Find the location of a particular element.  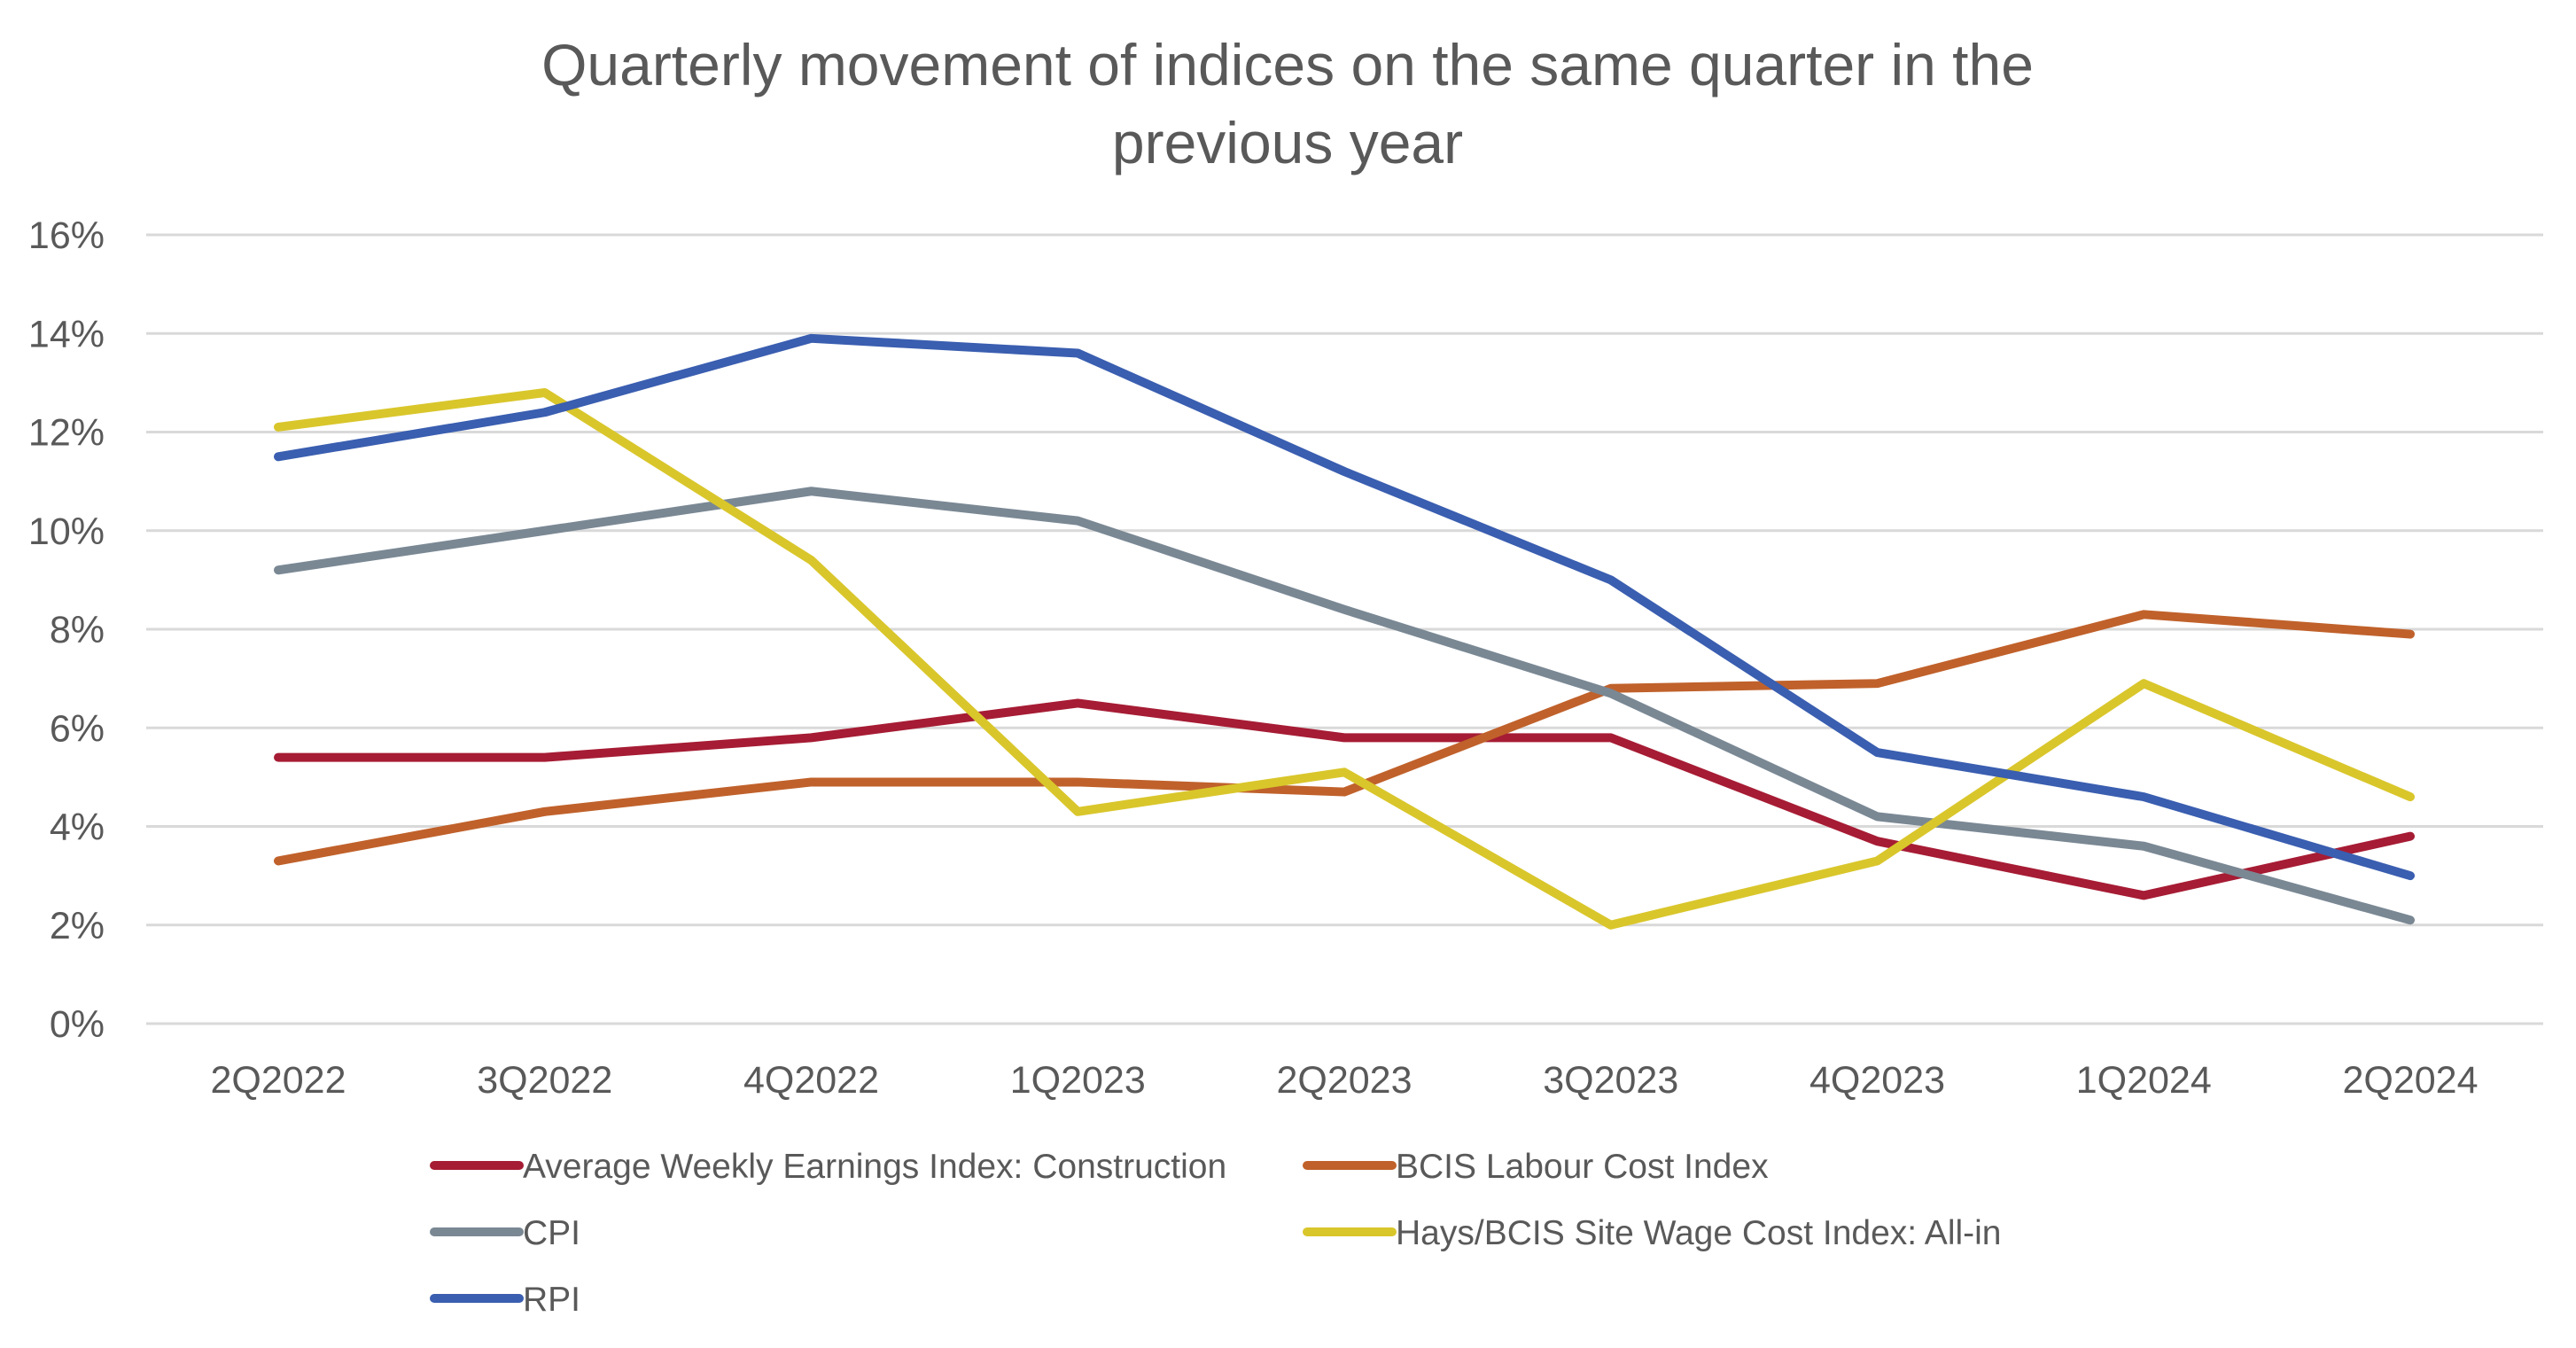

y-tick-label: 4% is located at coordinates (77, 827).